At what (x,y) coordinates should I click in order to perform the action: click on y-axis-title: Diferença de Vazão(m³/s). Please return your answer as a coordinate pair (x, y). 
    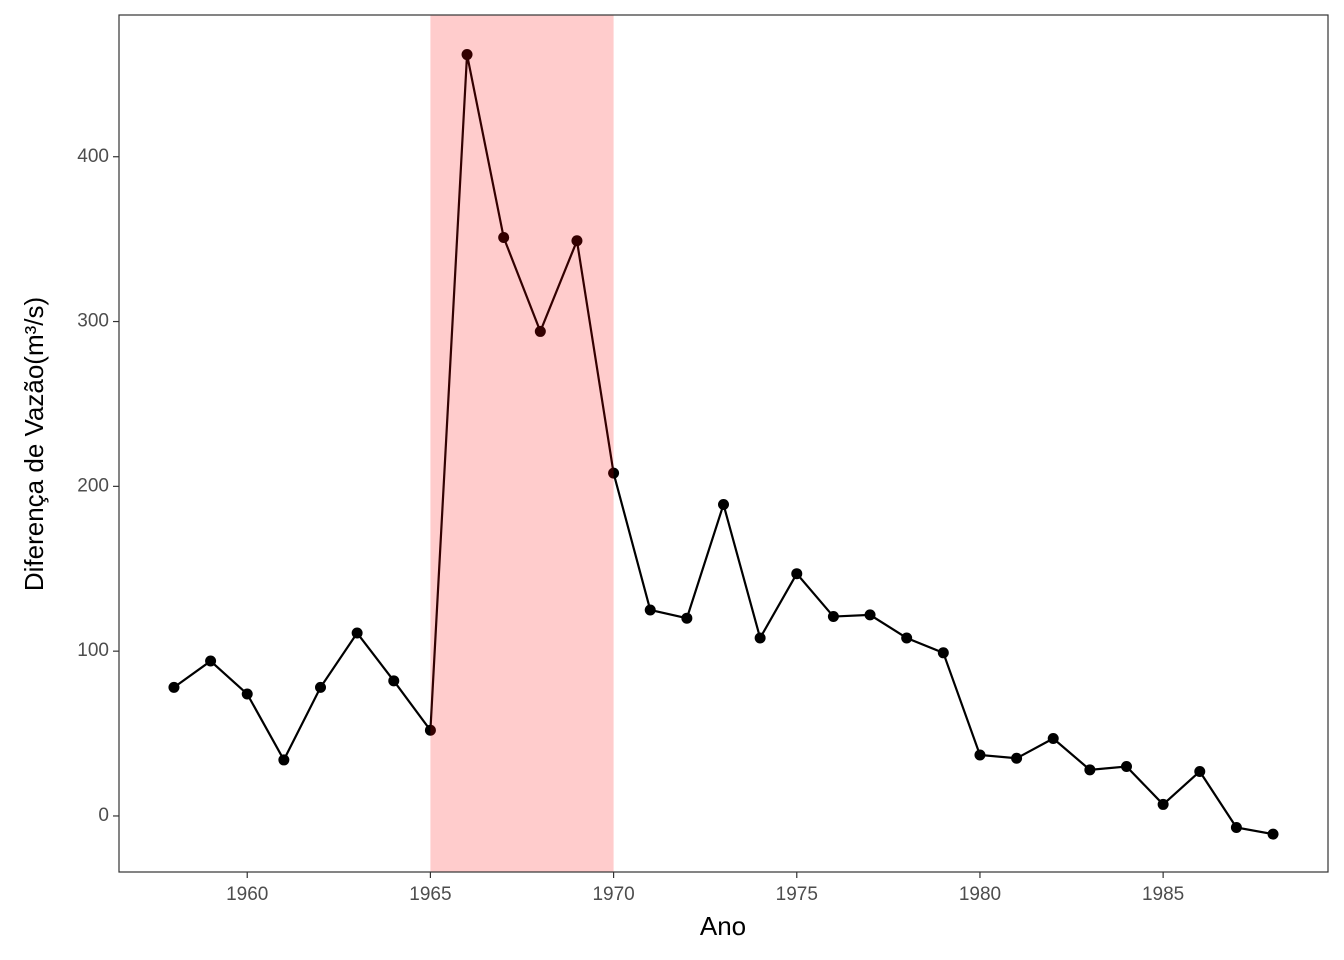
    Looking at the image, I should click on (34, 444).